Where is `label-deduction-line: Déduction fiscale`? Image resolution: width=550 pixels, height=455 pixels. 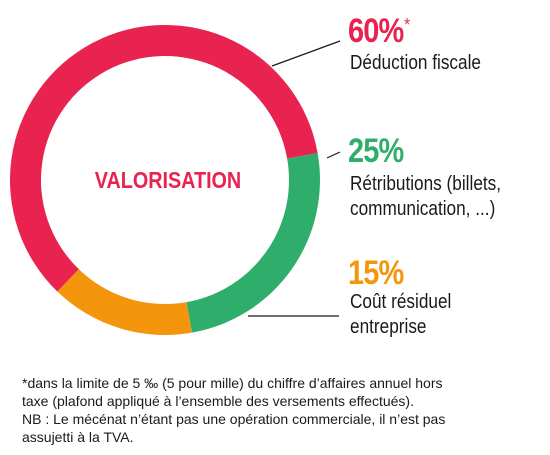 label-deduction-line: Déduction fiscale is located at coordinates (415, 63).